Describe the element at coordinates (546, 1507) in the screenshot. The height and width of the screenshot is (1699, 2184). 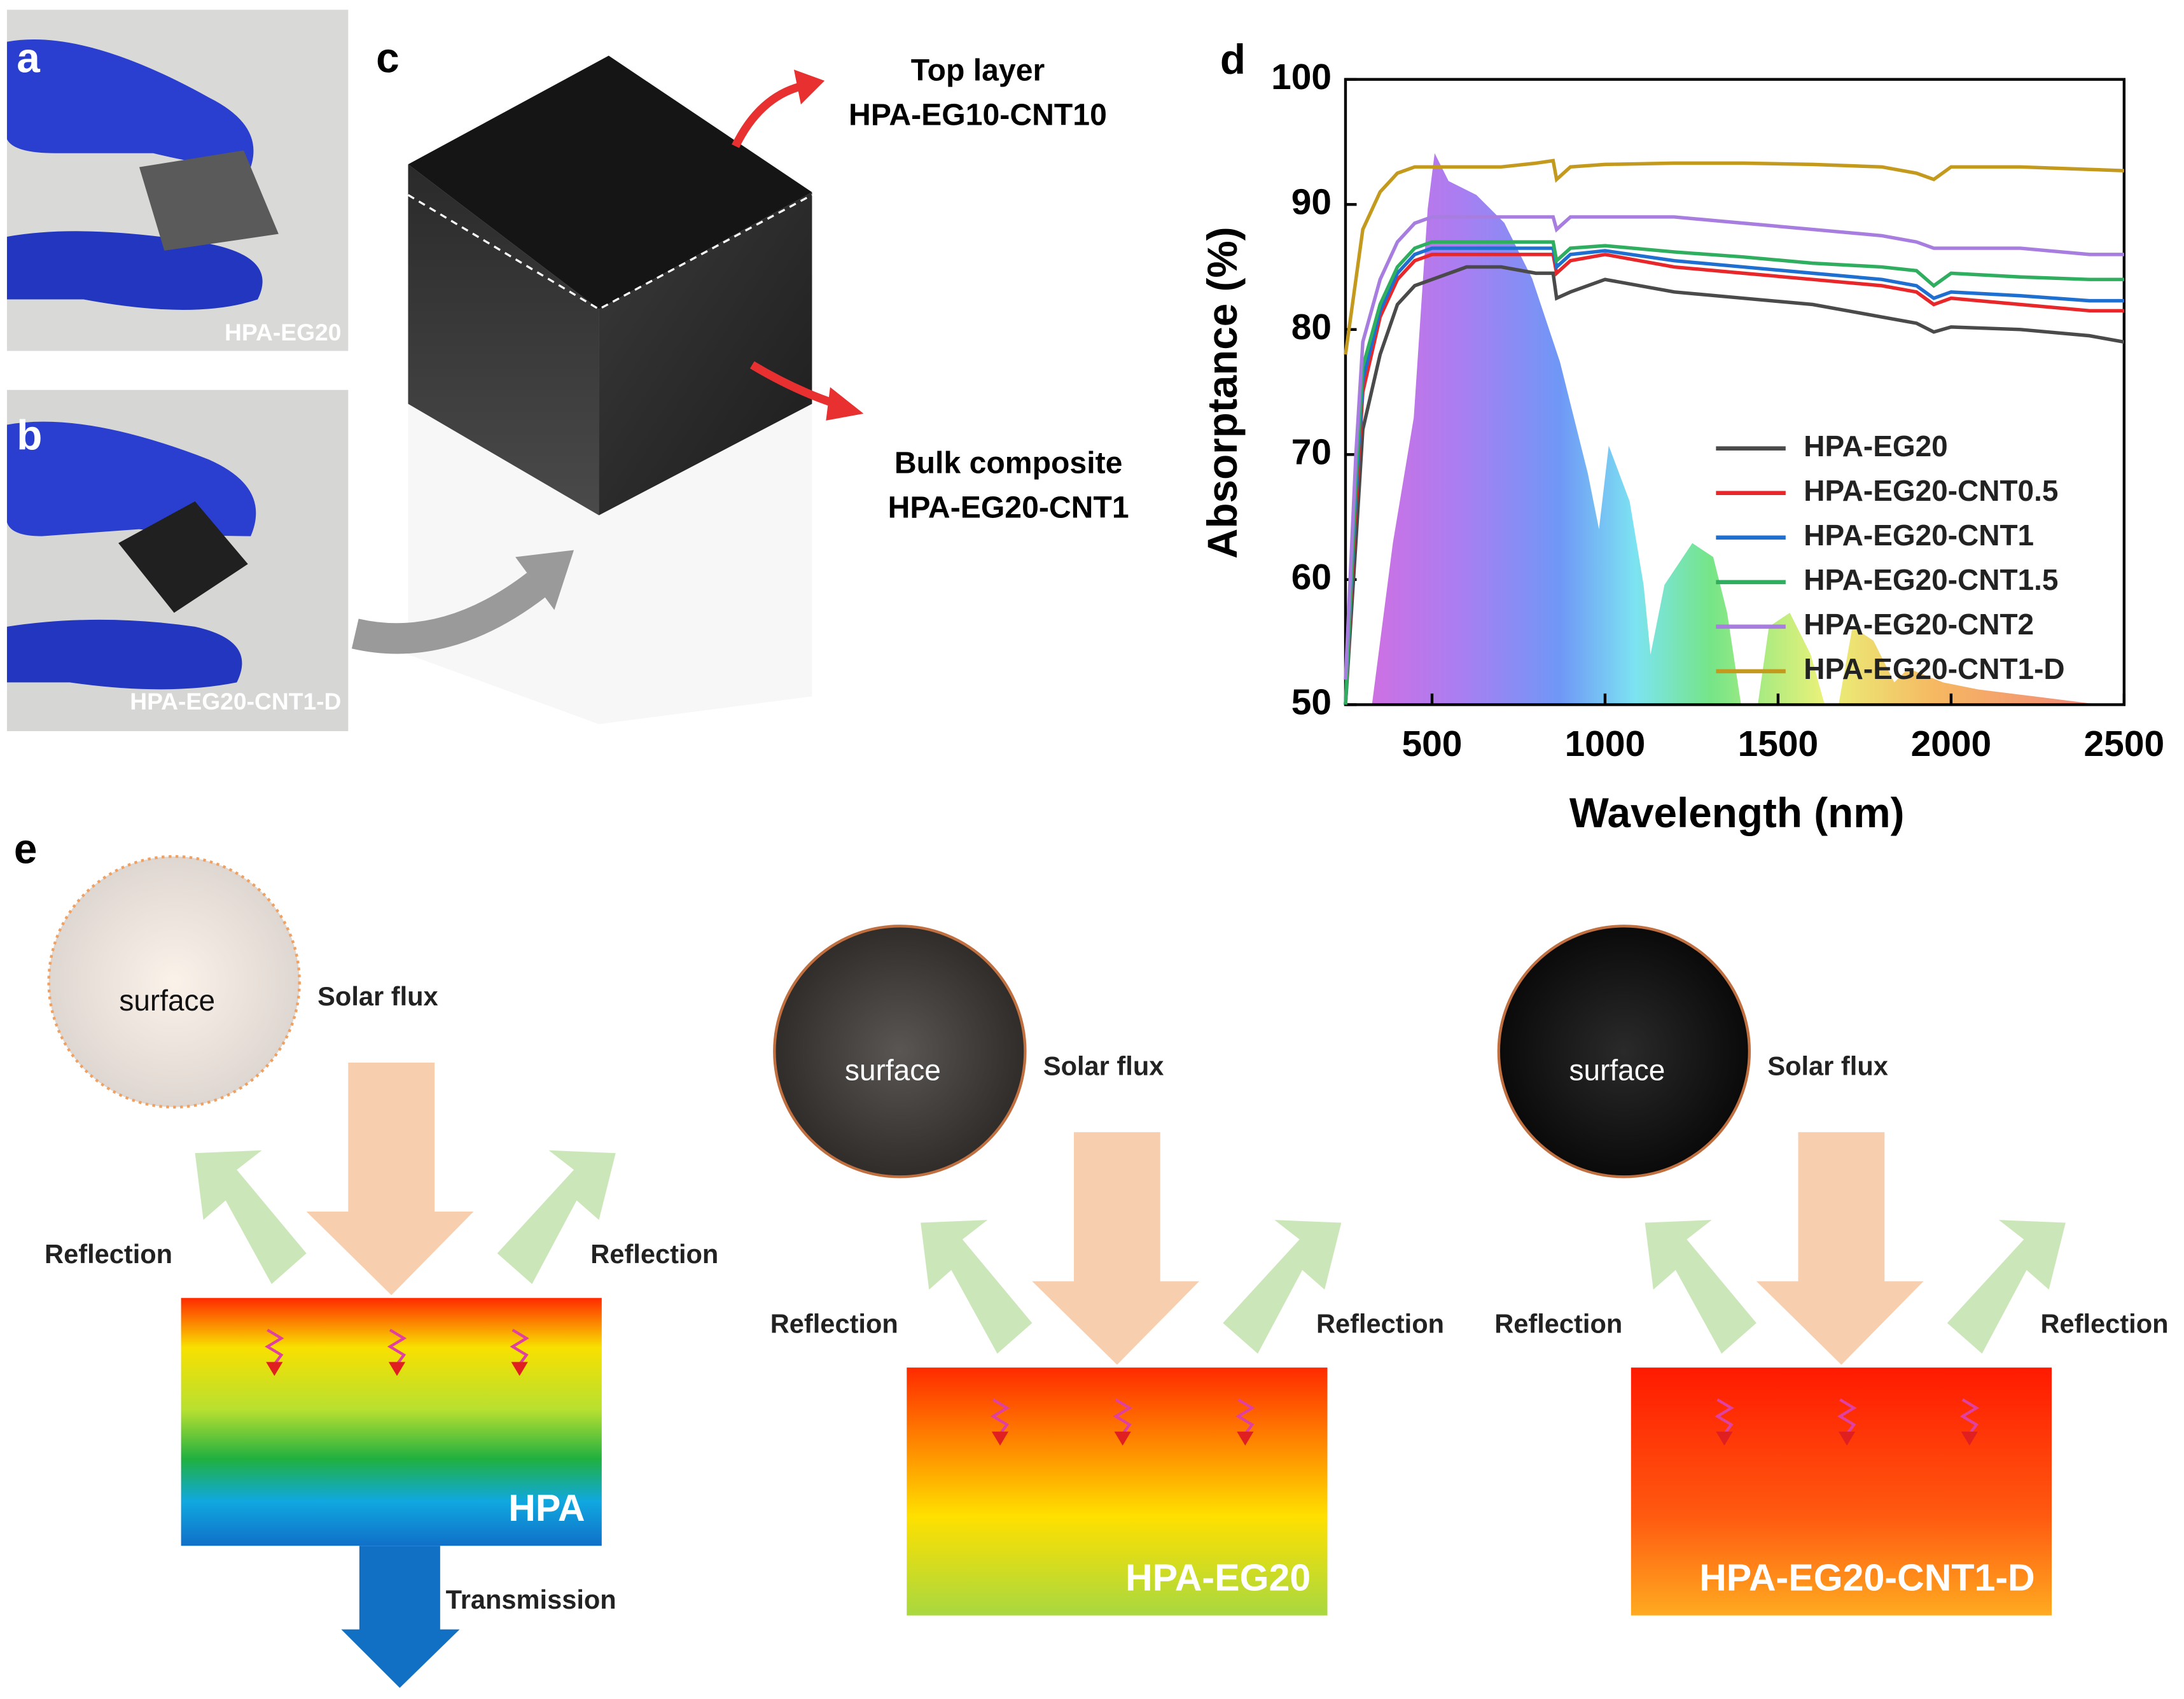
I see `material-label: HPA` at that location.